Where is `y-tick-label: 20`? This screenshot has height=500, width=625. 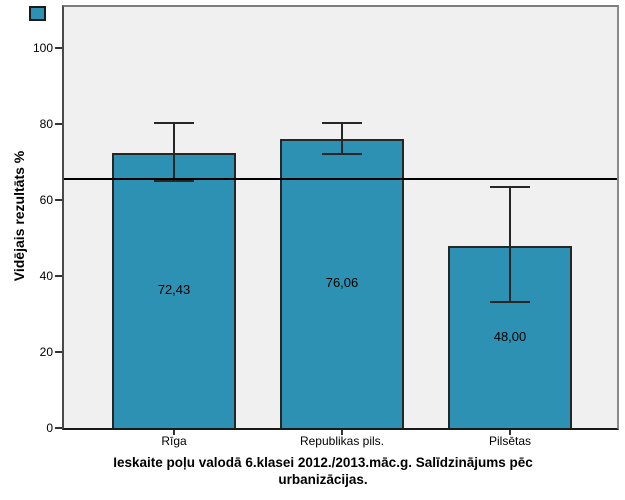
y-tick-label: 20 is located at coordinates (46, 352).